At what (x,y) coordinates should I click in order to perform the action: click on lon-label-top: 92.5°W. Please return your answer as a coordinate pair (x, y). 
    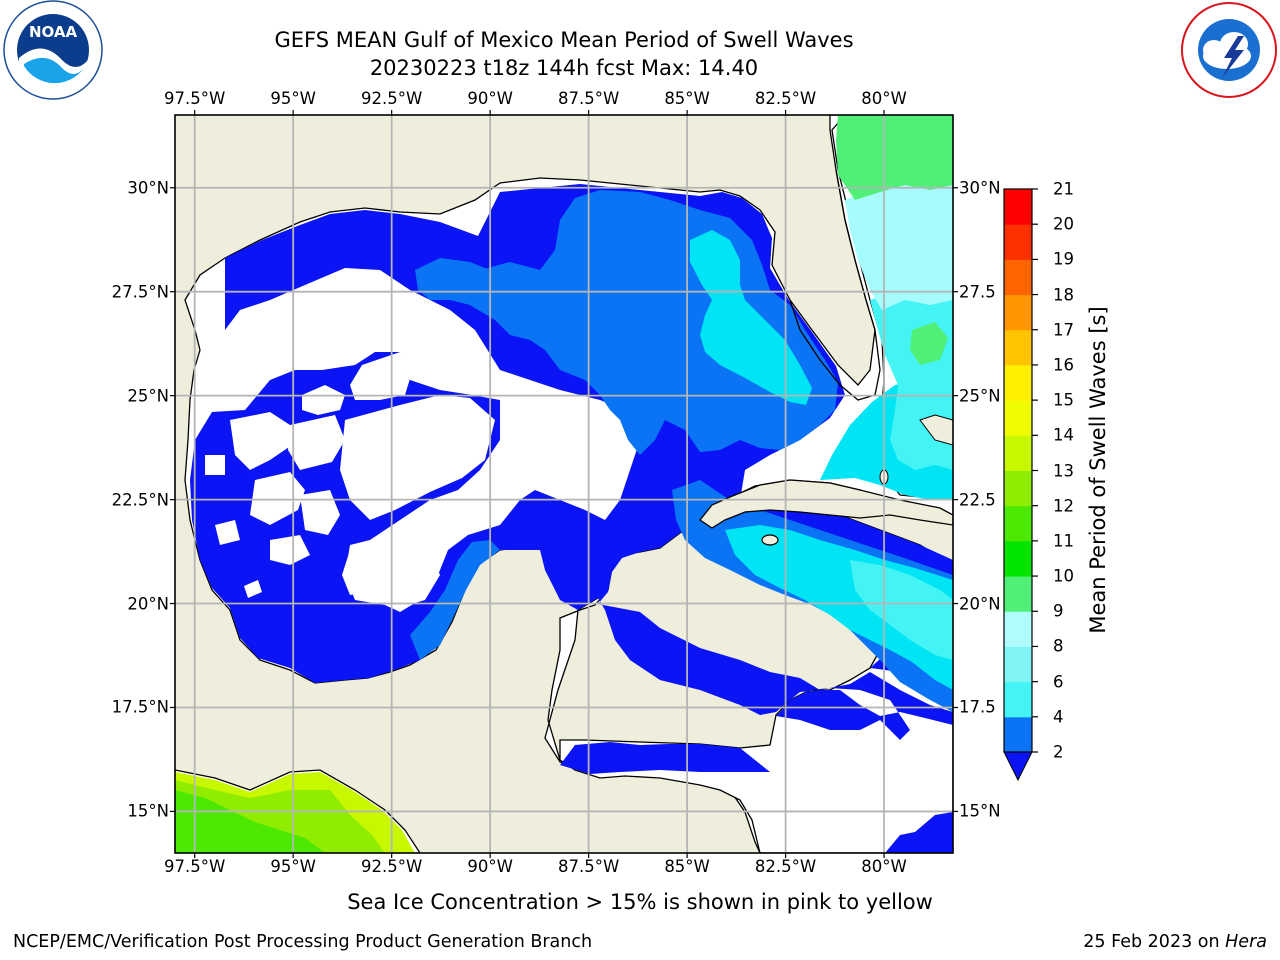
    Looking at the image, I should click on (392, 98).